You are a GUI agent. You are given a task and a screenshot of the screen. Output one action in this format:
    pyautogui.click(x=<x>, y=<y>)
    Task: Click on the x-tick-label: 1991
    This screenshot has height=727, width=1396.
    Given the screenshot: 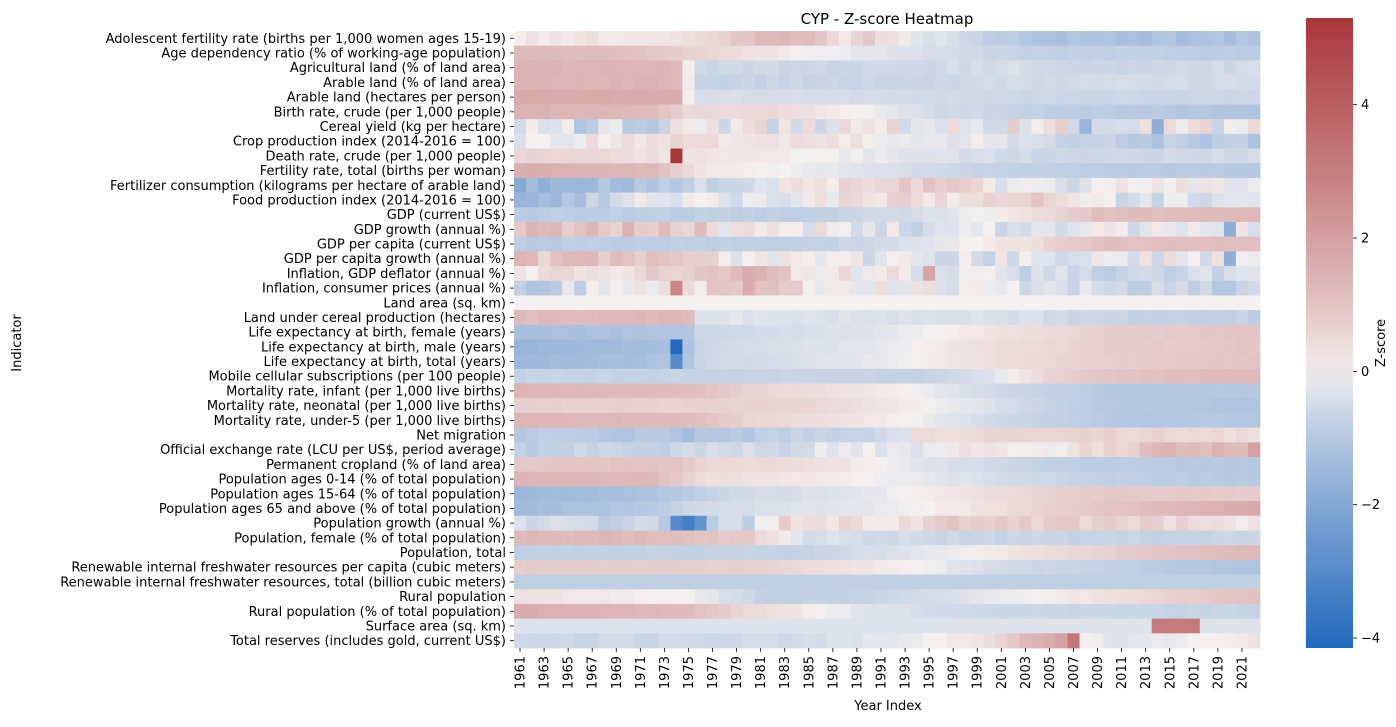 What is the action you would take?
    pyautogui.click(x=881, y=672)
    